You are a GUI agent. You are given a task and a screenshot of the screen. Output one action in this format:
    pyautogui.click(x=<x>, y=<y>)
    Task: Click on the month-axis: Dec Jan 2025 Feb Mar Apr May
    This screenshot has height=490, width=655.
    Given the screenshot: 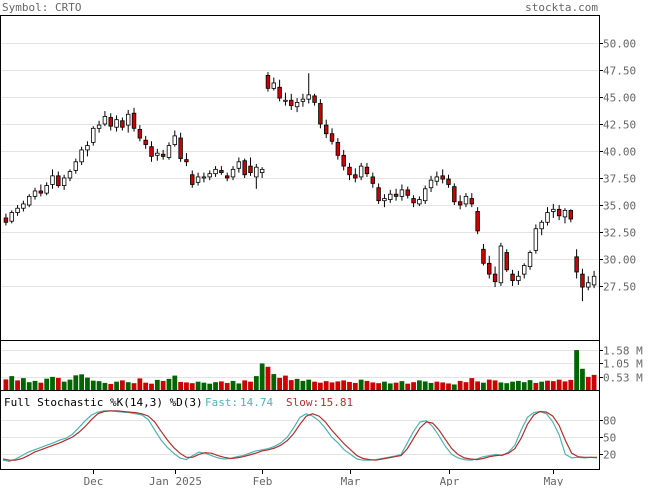 What is the action you would take?
    pyautogui.click(x=324, y=478)
    